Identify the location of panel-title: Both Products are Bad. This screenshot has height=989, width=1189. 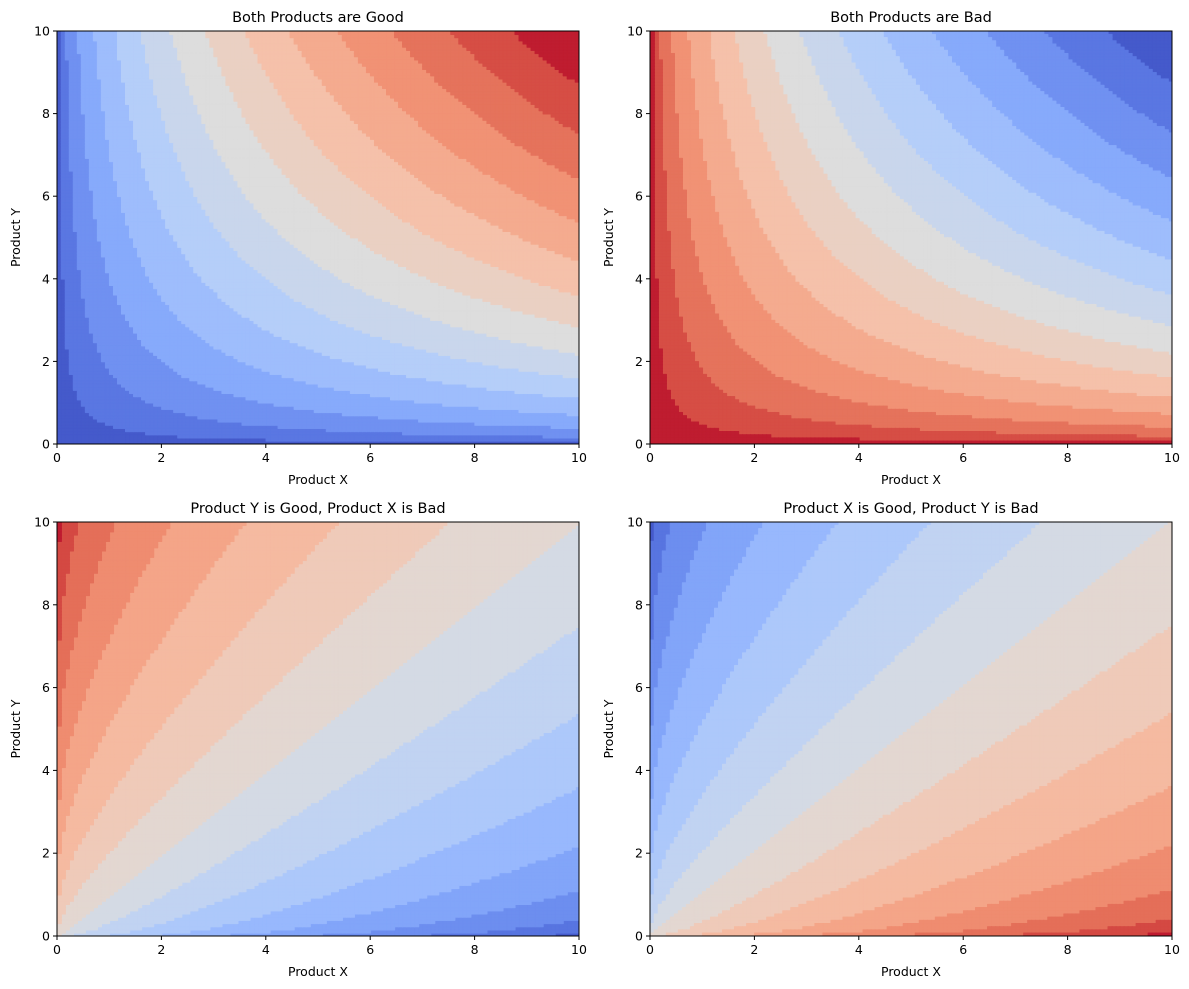
(911, 18).